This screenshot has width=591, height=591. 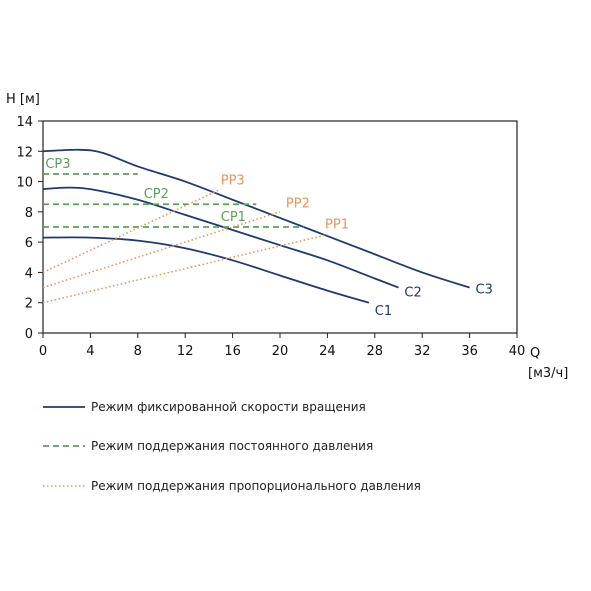 I want to click on x-tick-label: 4, so click(x=90, y=351).